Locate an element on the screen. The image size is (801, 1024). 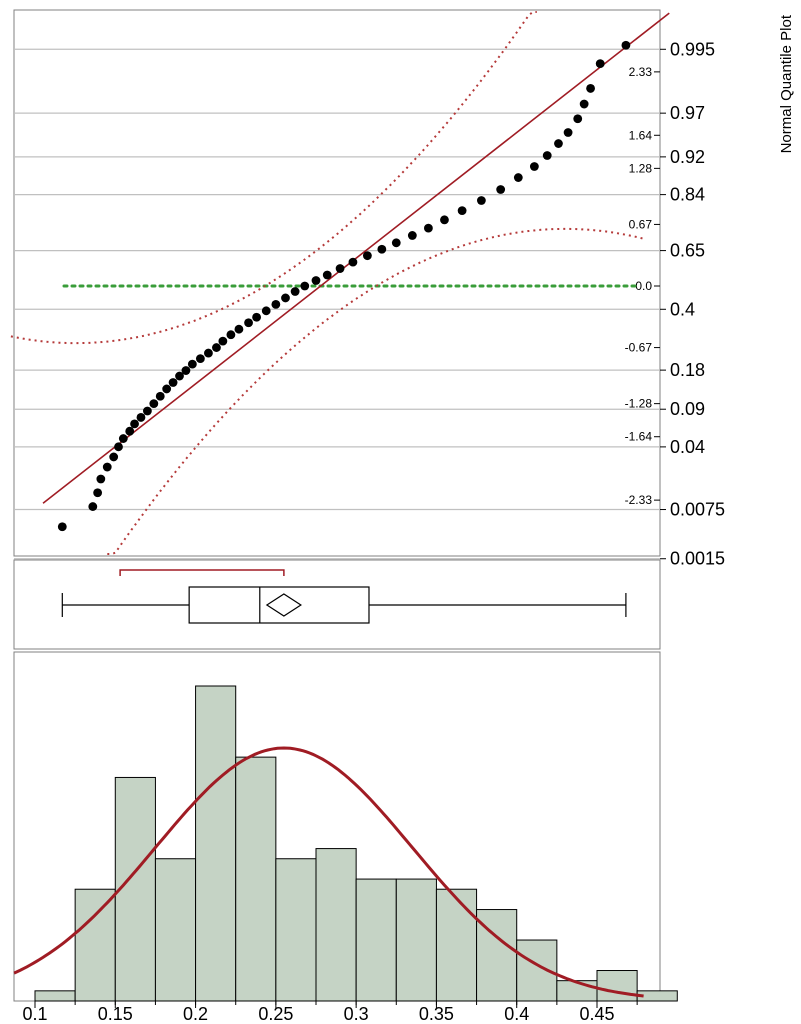
x-tick-label: 0.2 is located at coordinates (195, 1014).